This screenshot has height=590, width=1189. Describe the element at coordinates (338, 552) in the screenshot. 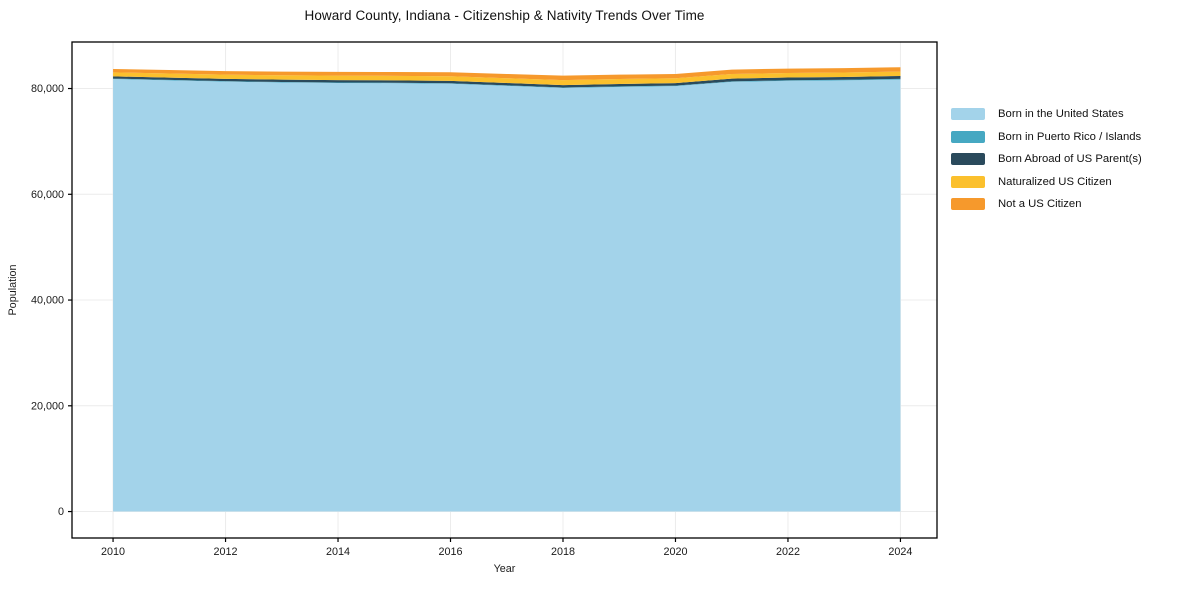

I see `x-tick-label-2014: 2014` at that location.